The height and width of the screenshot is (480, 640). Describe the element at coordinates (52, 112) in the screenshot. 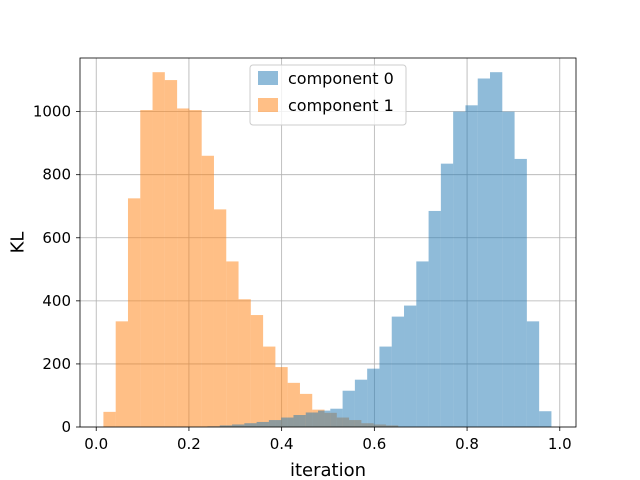

I see `y-tick-label: 1000` at that location.